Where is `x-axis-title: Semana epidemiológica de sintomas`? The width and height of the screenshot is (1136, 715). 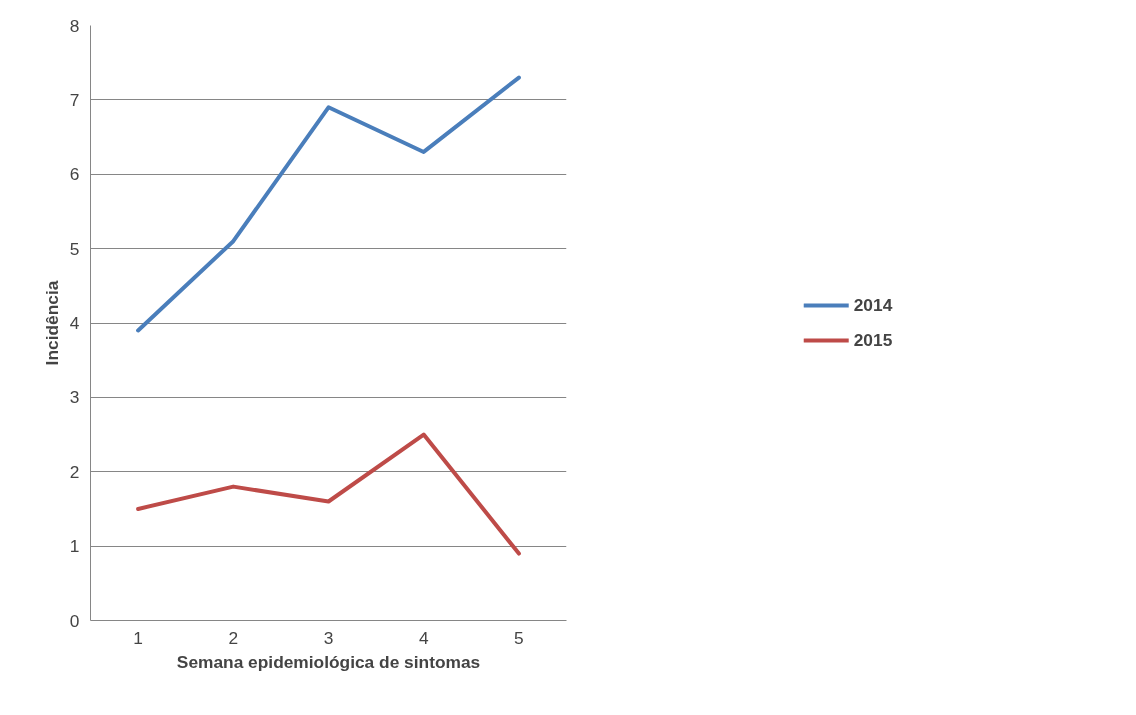
x-axis-title: Semana epidemiológica de sintomas is located at coordinates (328, 661).